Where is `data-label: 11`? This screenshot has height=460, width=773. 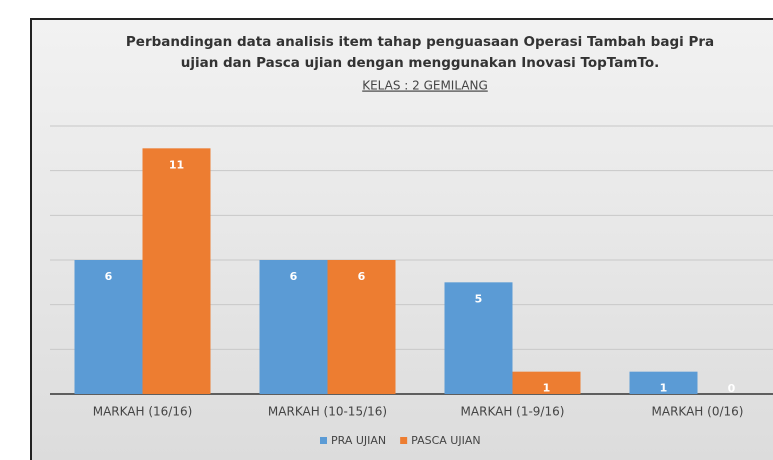
data-label: 11 is located at coordinates (176, 164).